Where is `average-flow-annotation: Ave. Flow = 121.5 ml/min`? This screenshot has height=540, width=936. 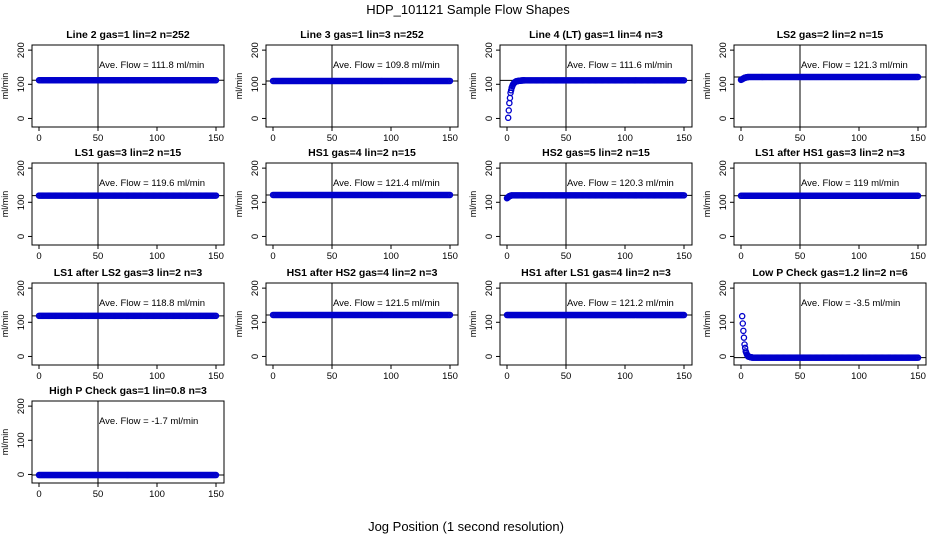
average-flow-annotation: Ave. Flow = 121.5 ml/min is located at coordinates (386, 303).